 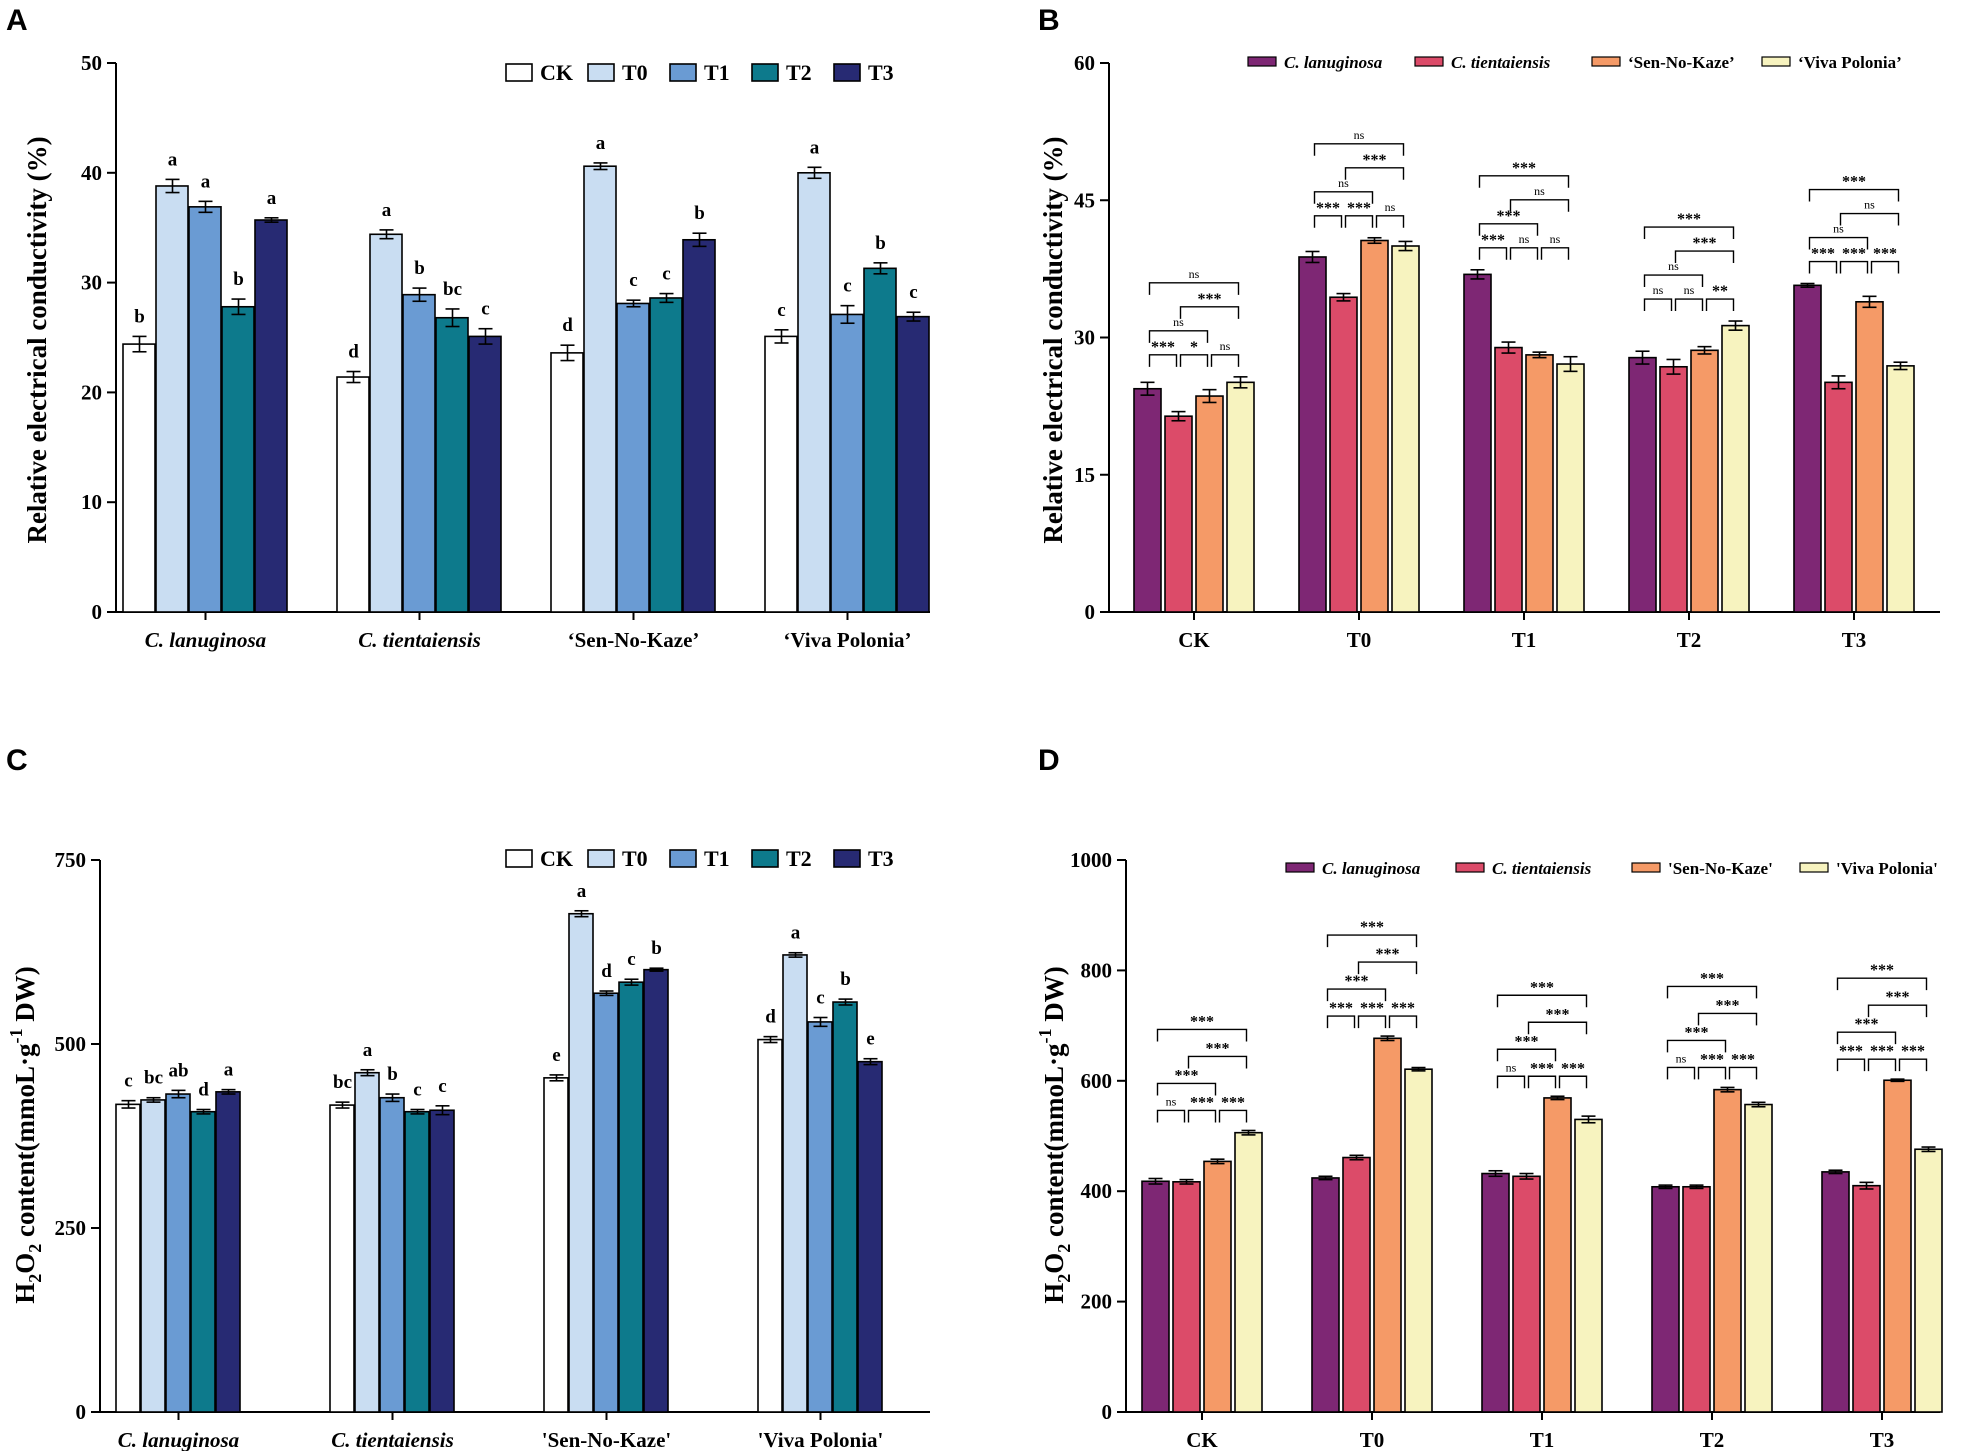 I want to click on significance-letter: d, so click(x=606, y=971).